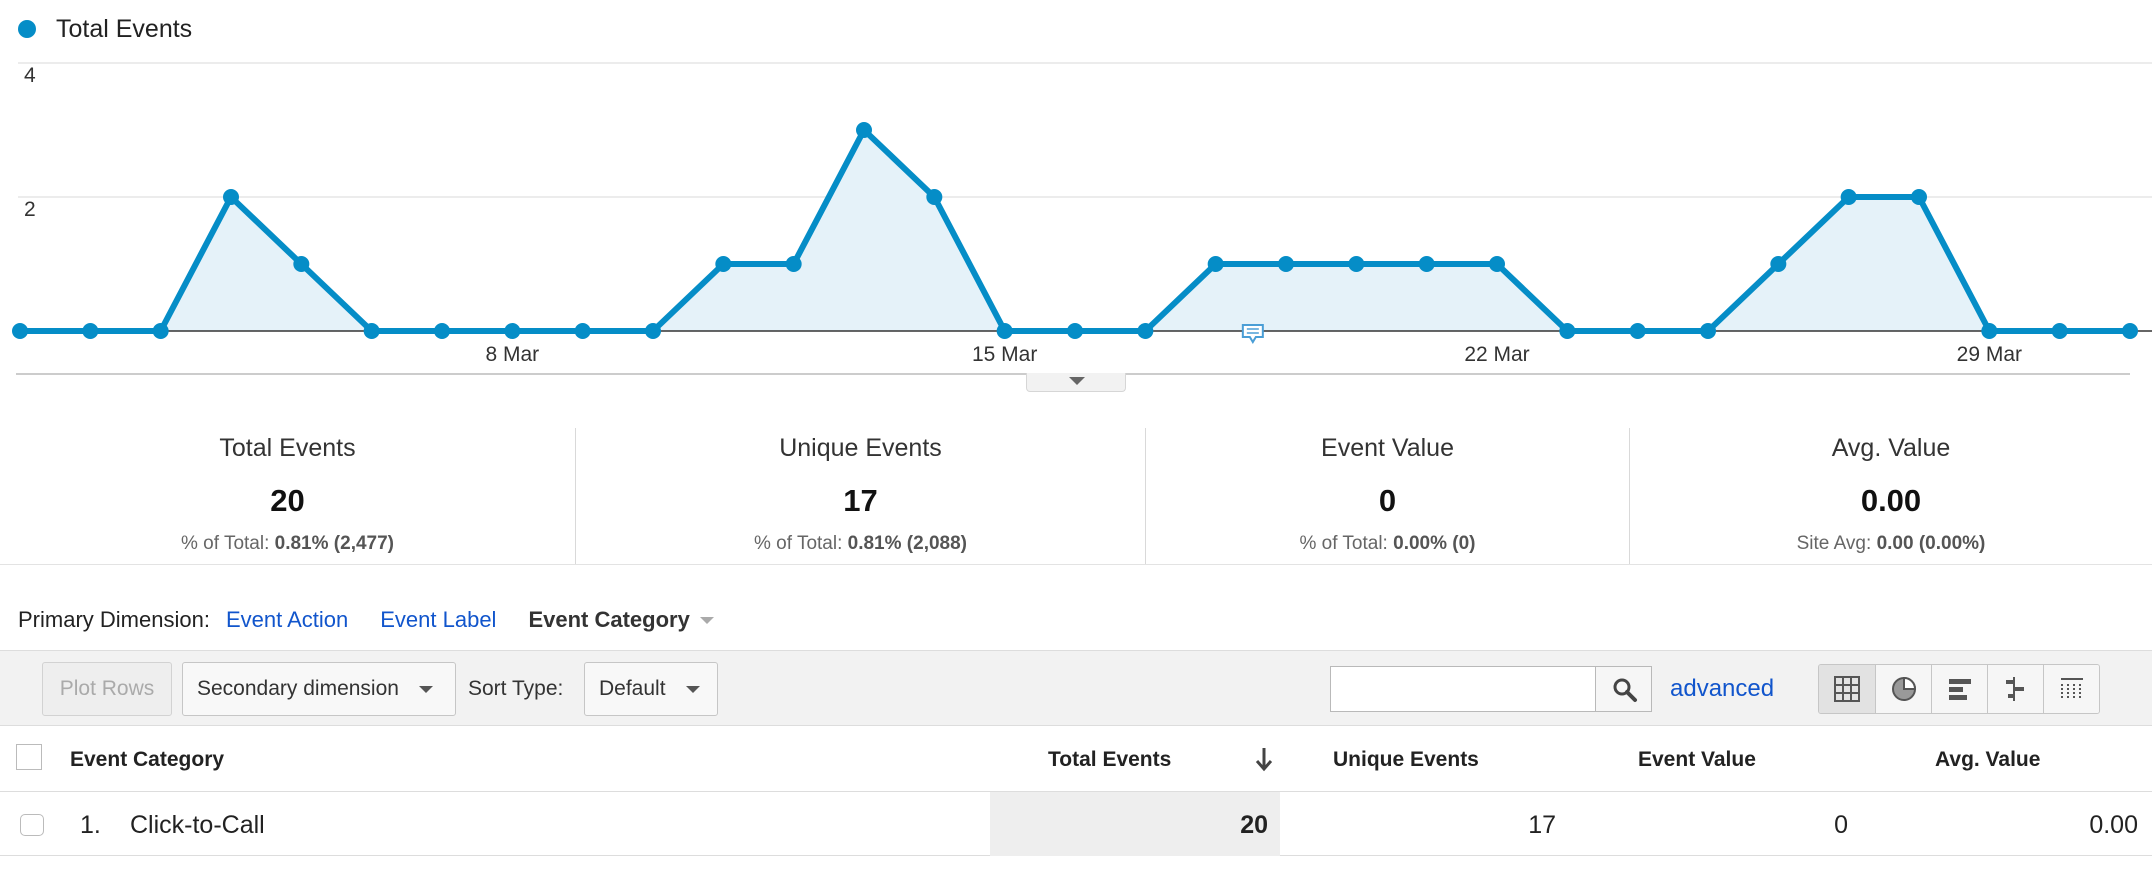 The width and height of the screenshot is (2152, 872). Describe the element at coordinates (1834, 543) in the screenshot. I see `scorecard-sub-label: Site Avg:` at that location.